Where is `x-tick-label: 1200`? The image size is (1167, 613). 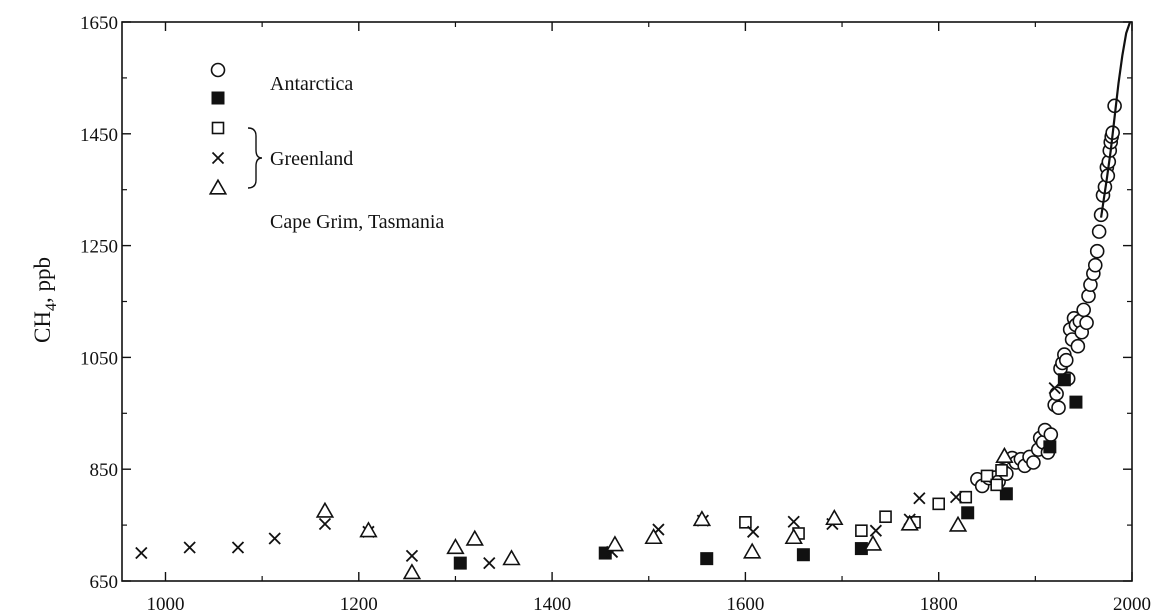
x-tick-label: 1200 is located at coordinates (359, 603).